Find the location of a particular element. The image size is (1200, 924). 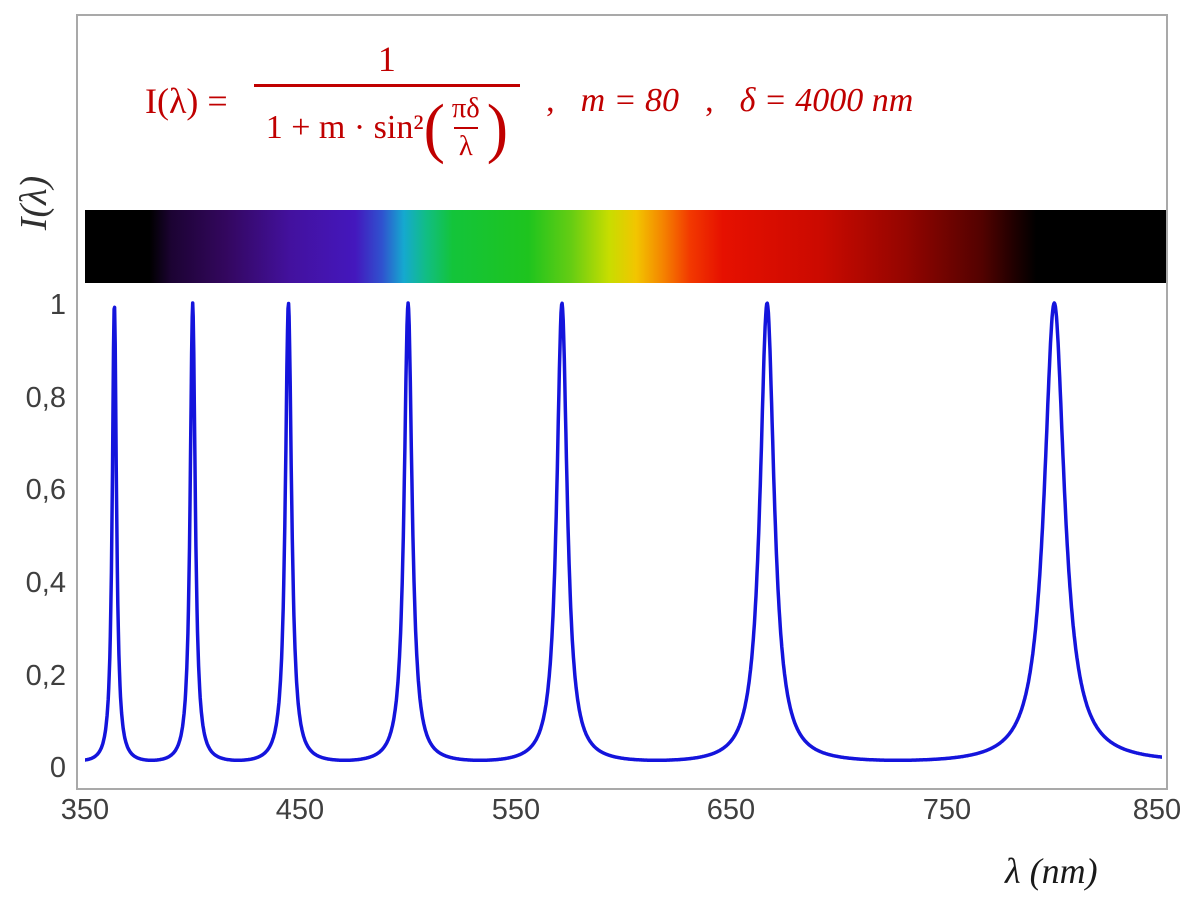

inner-fraction-denominator: λ is located at coordinates (465, 145).